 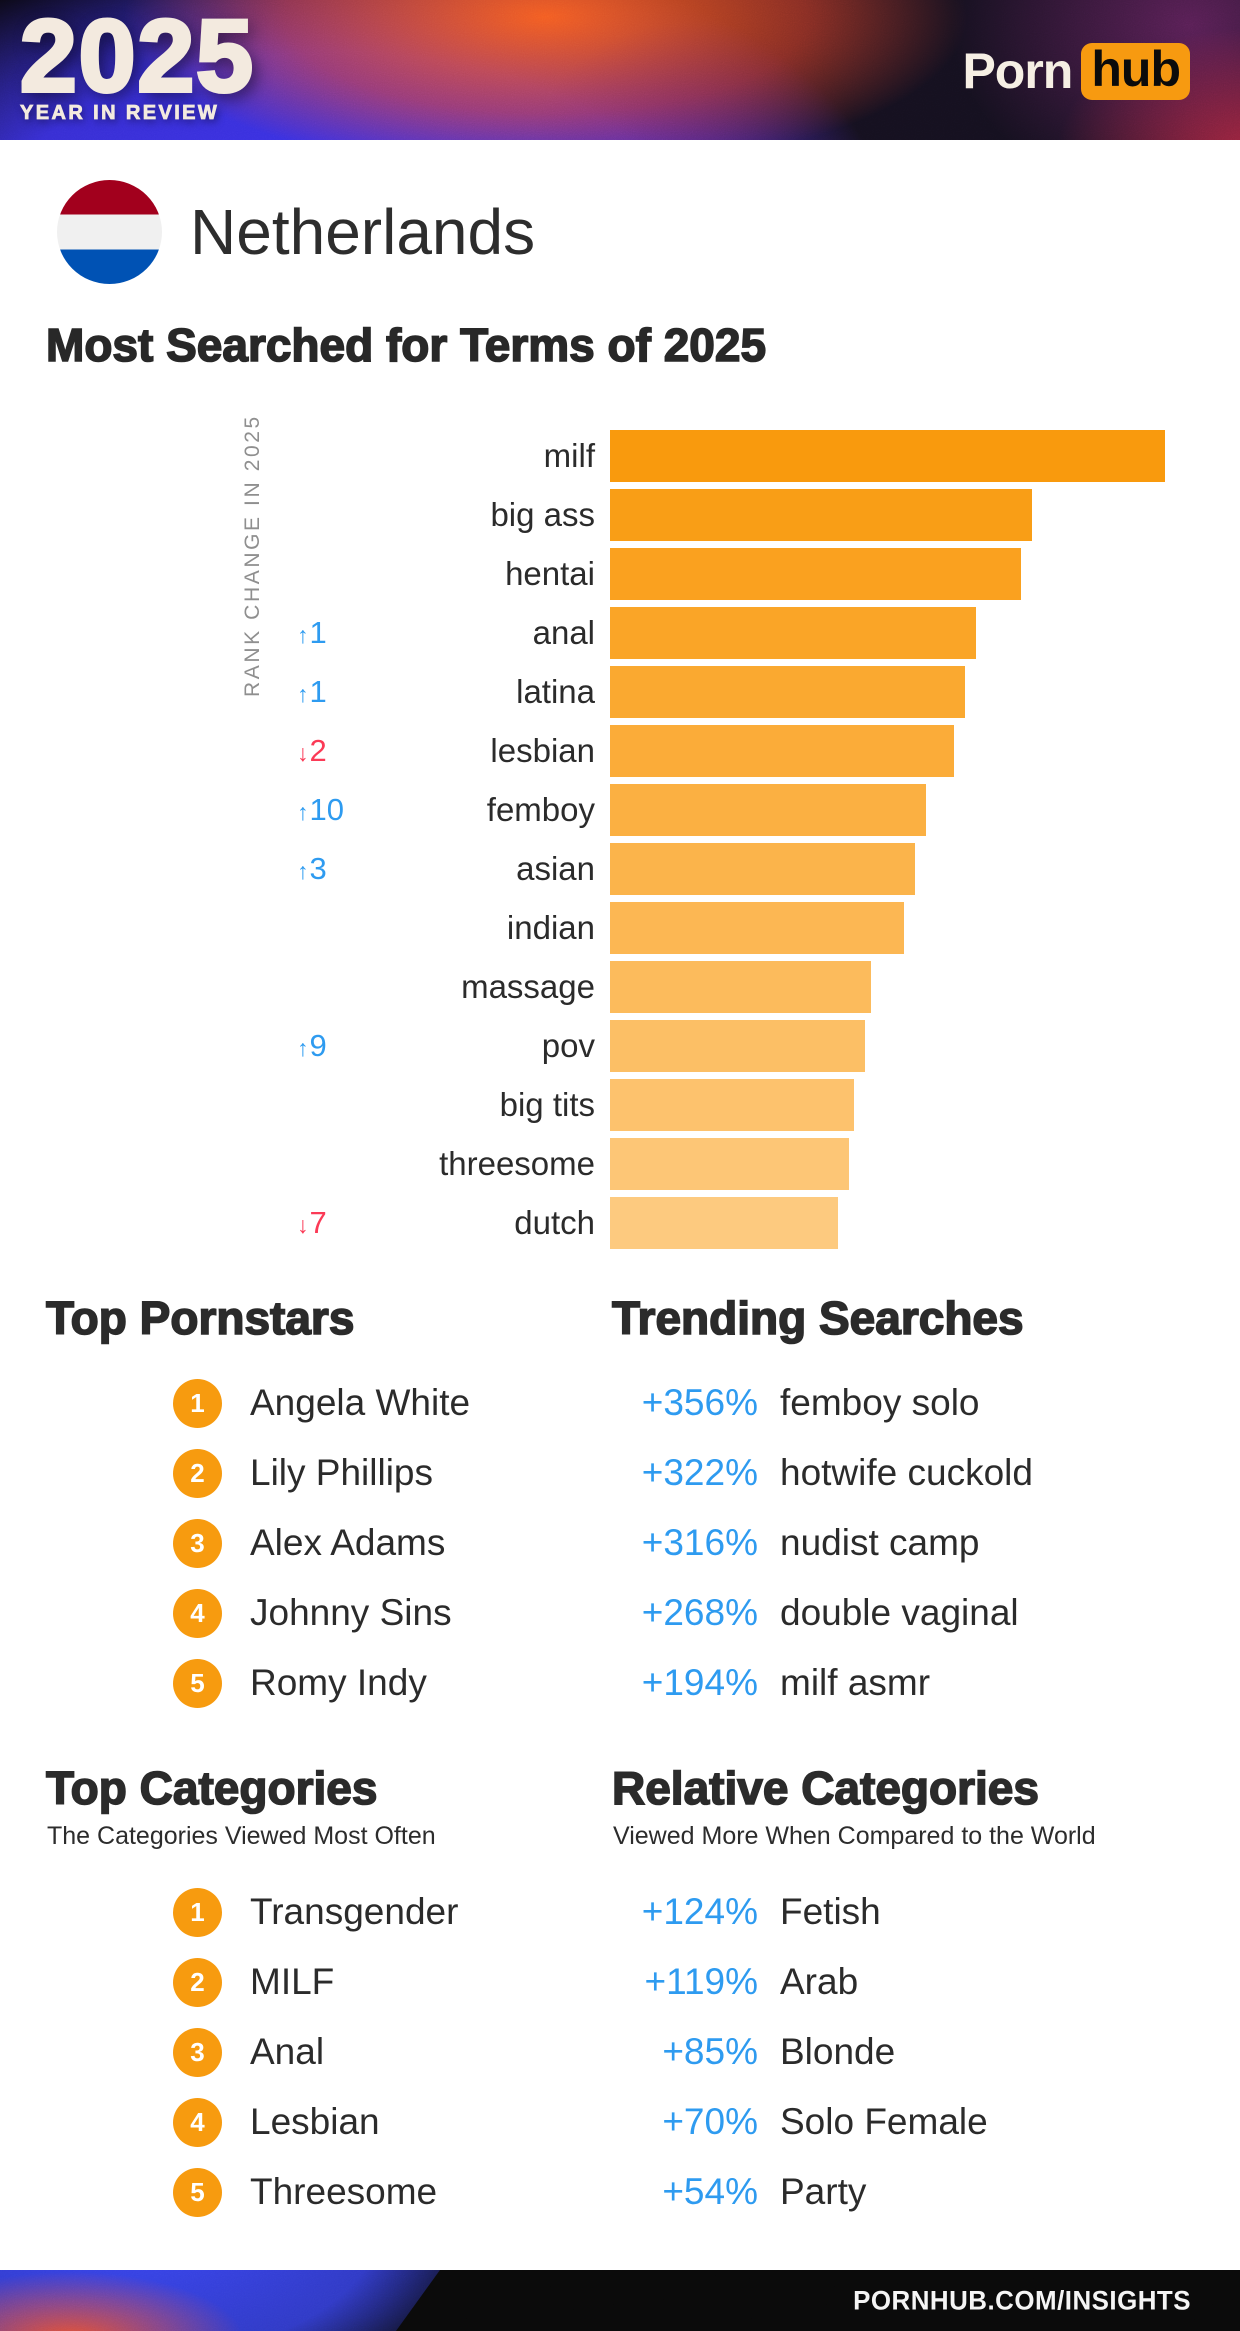 I want to click on percent-list-item: +316% nudist camp, so click(x=922, y=1543).